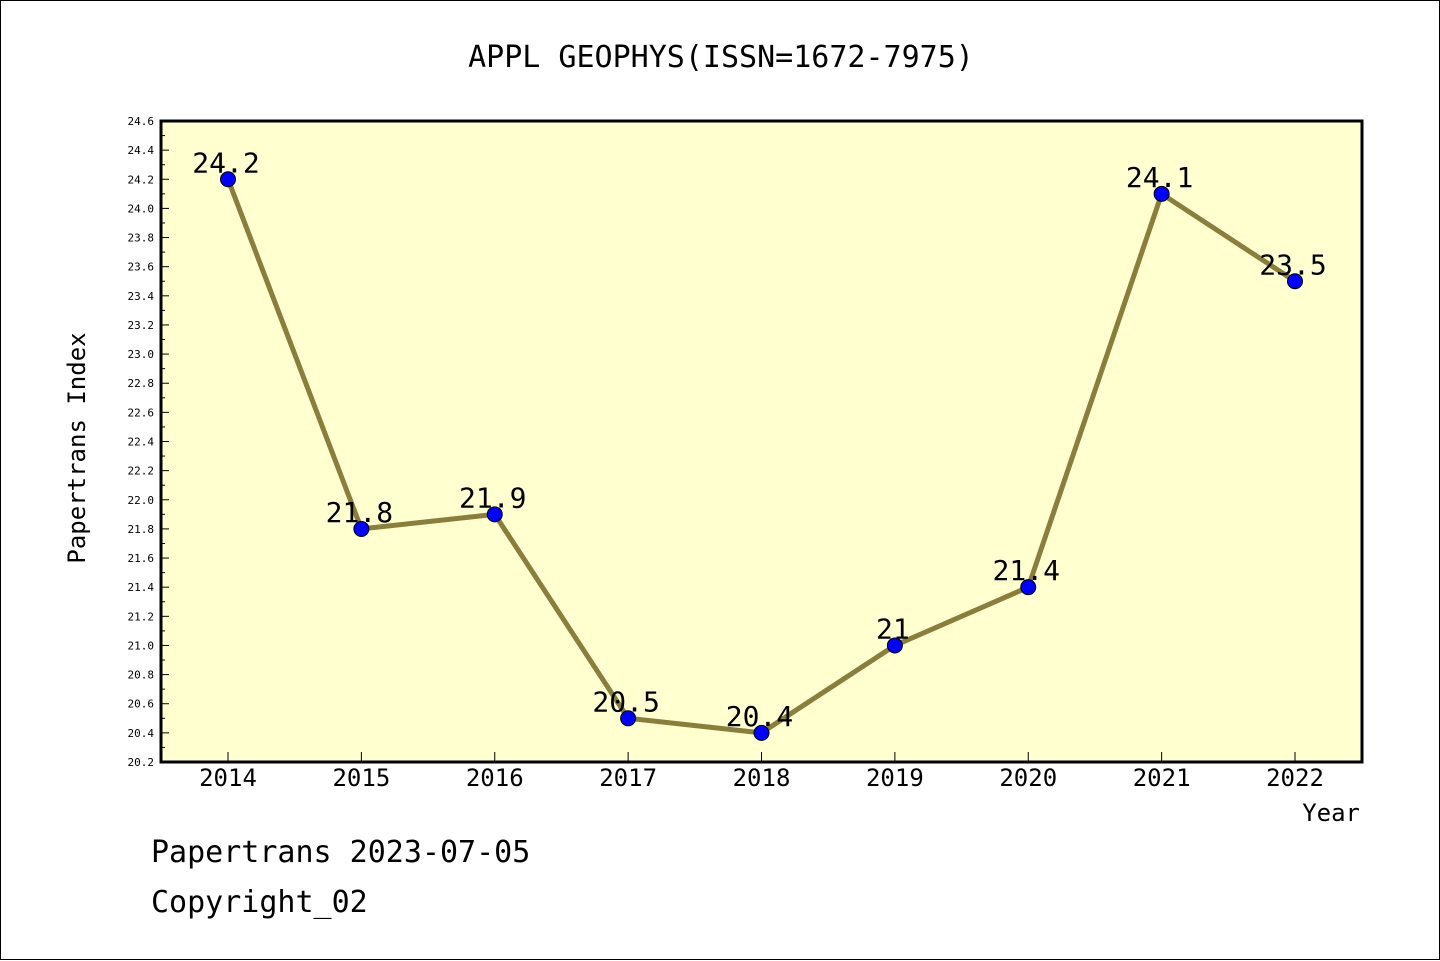  What do you see at coordinates (141, 325) in the screenshot?
I see `y-tick-label: 23.2` at bounding box center [141, 325].